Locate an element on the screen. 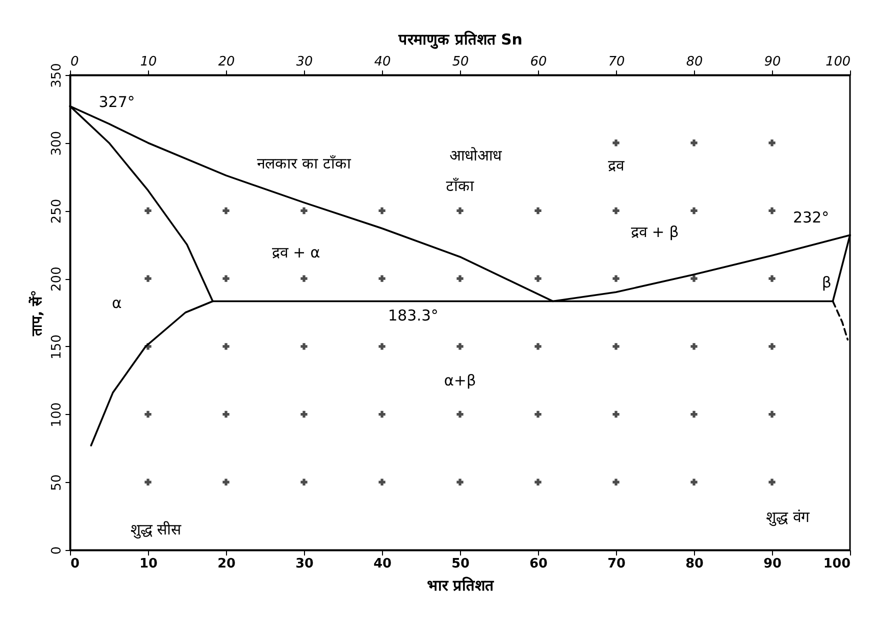  annotation: द्रव is located at coordinates (616, 165).